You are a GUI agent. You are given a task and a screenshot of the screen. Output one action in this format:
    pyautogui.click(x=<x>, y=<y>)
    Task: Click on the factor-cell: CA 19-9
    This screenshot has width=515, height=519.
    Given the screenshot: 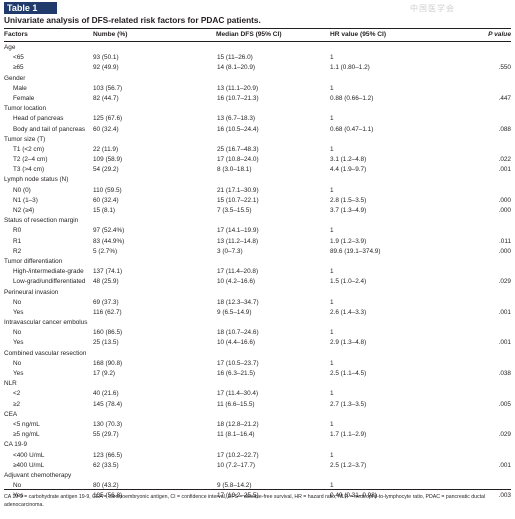 What is the action you would take?
    pyautogui.click(x=16, y=445)
    